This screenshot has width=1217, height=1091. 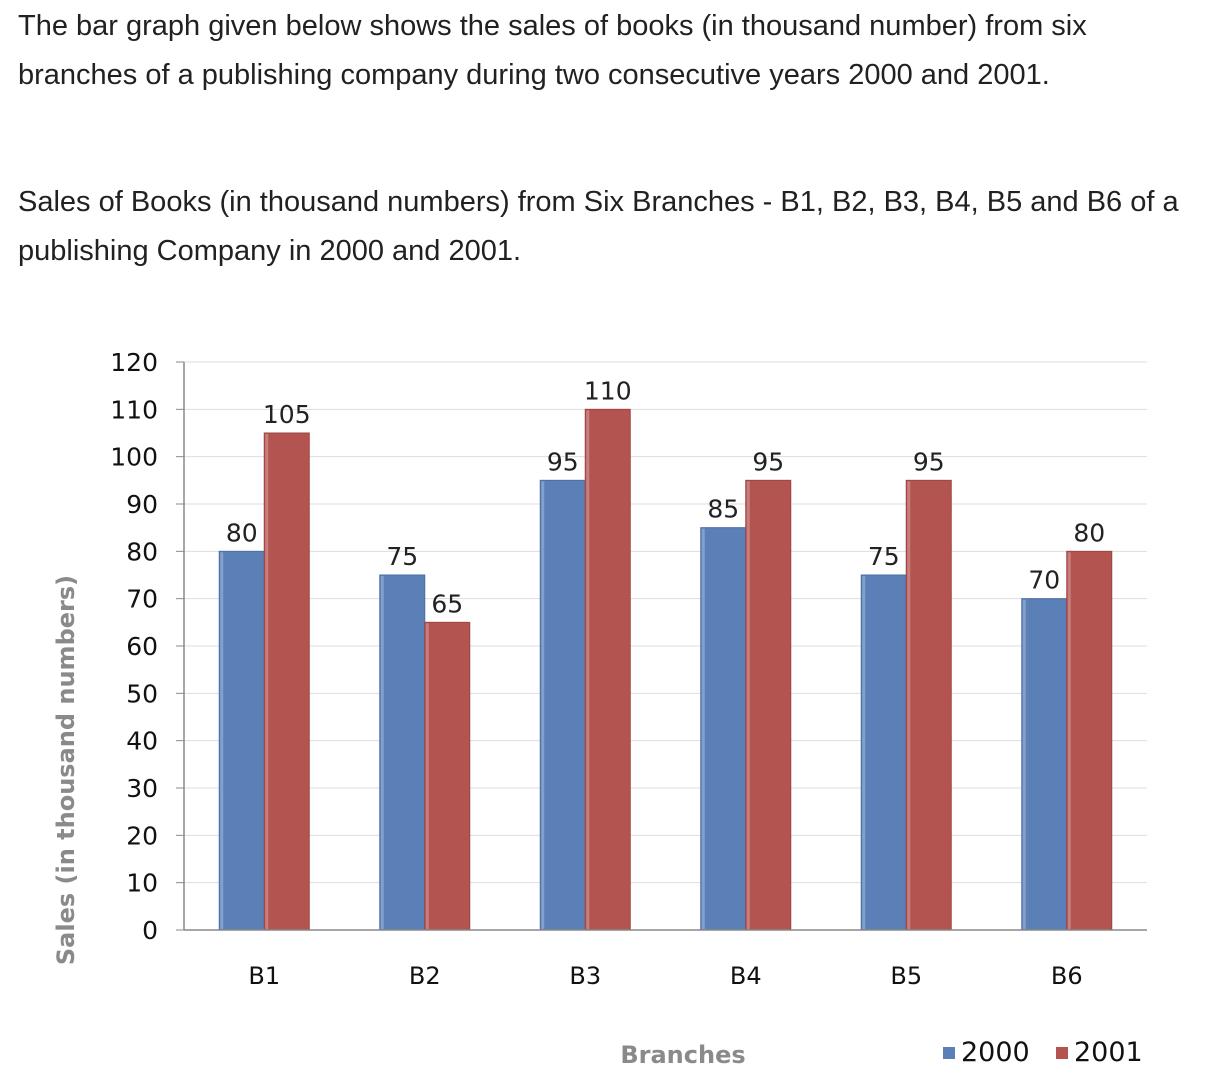 What do you see at coordinates (585, 976) in the screenshot?
I see `x-category-label: B3` at bounding box center [585, 976].